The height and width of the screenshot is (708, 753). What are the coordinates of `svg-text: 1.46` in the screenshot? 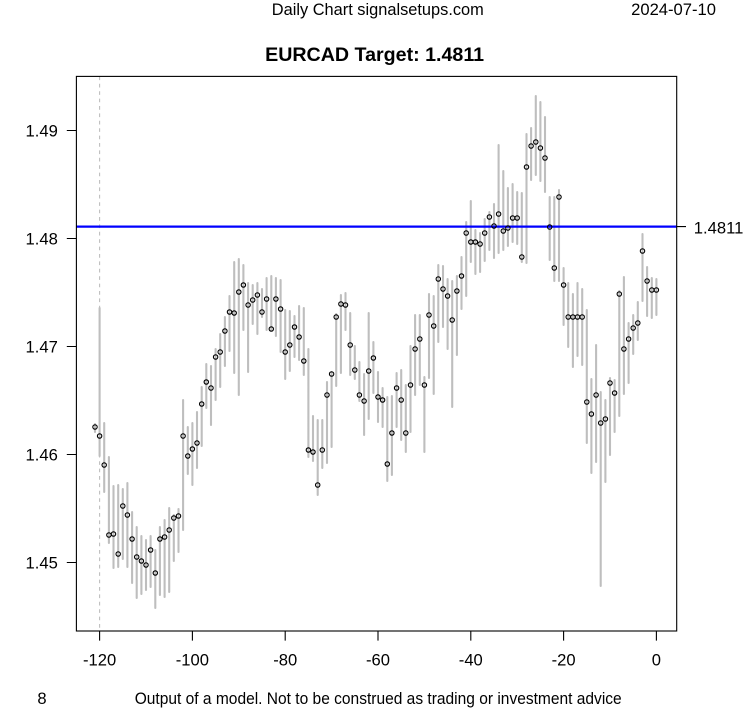 It's located at (42, 455).